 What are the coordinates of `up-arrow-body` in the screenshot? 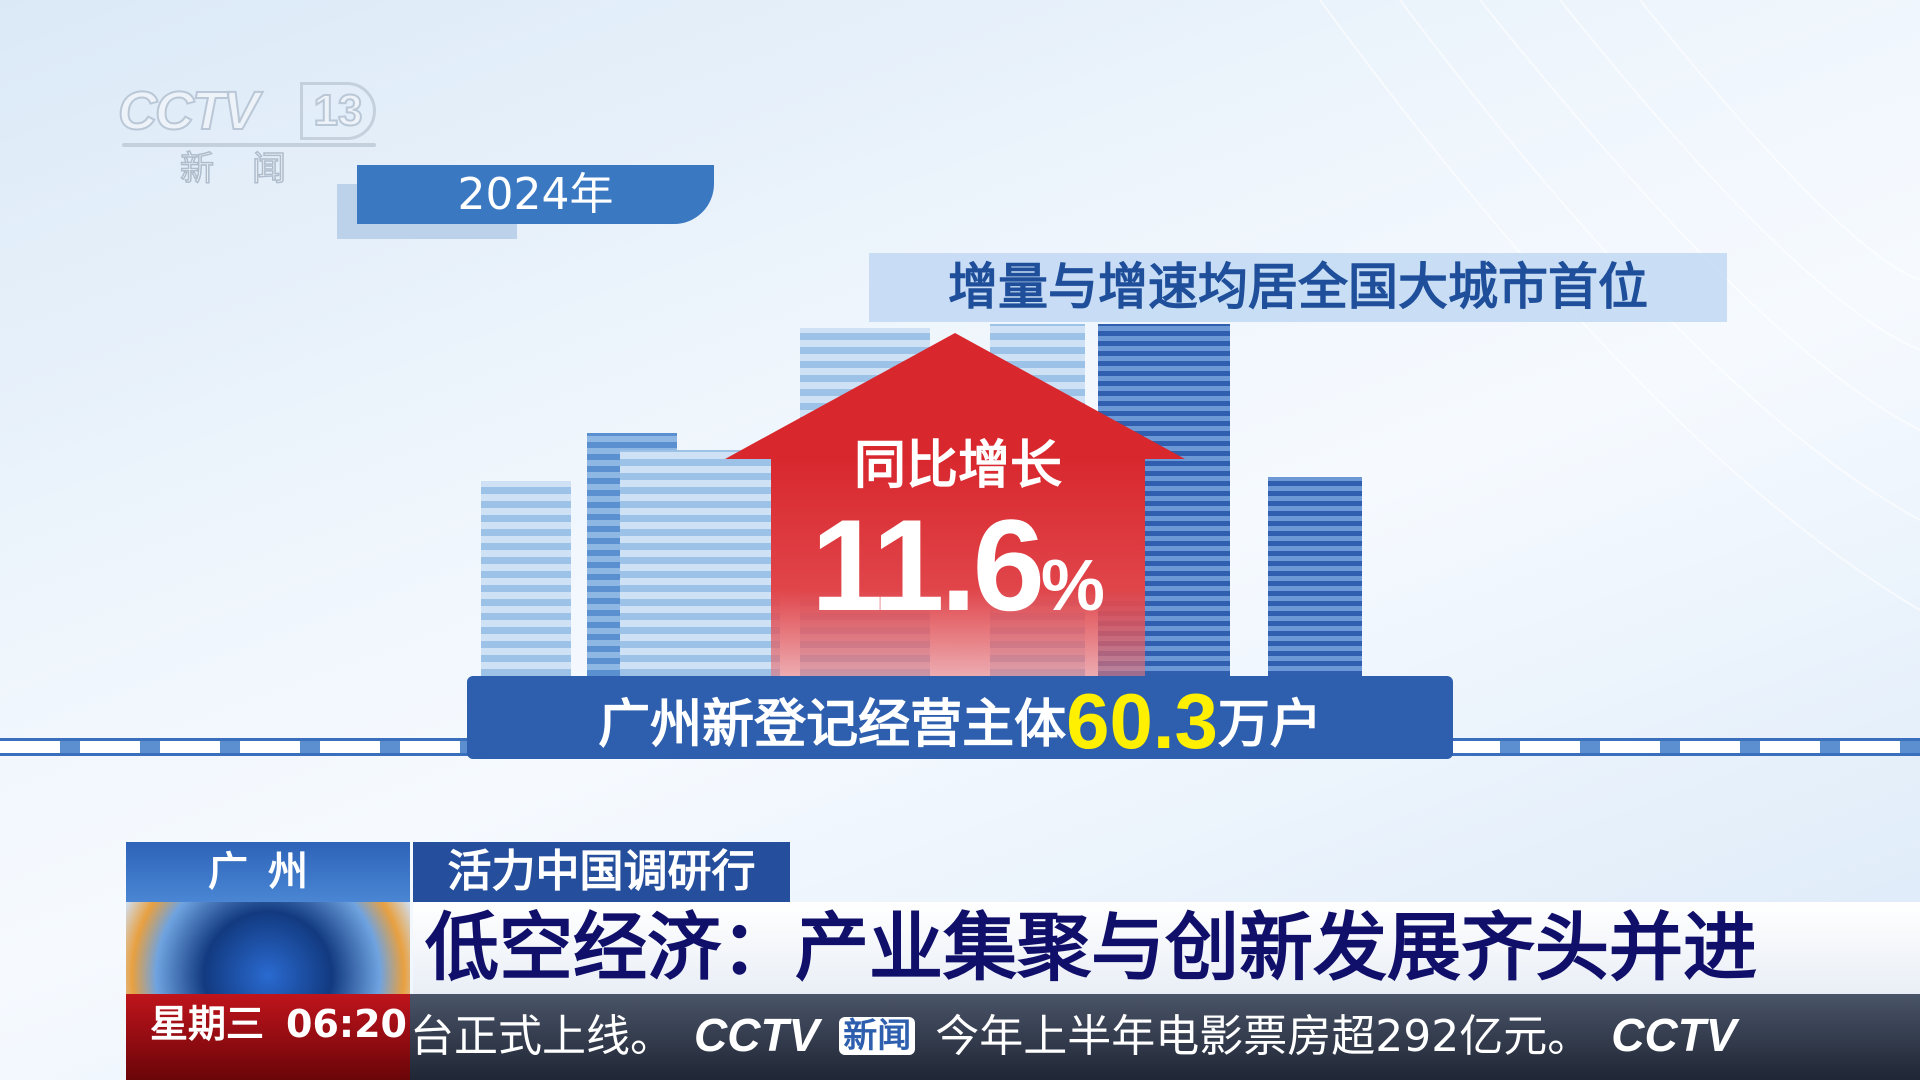 It's located at (958, 567).